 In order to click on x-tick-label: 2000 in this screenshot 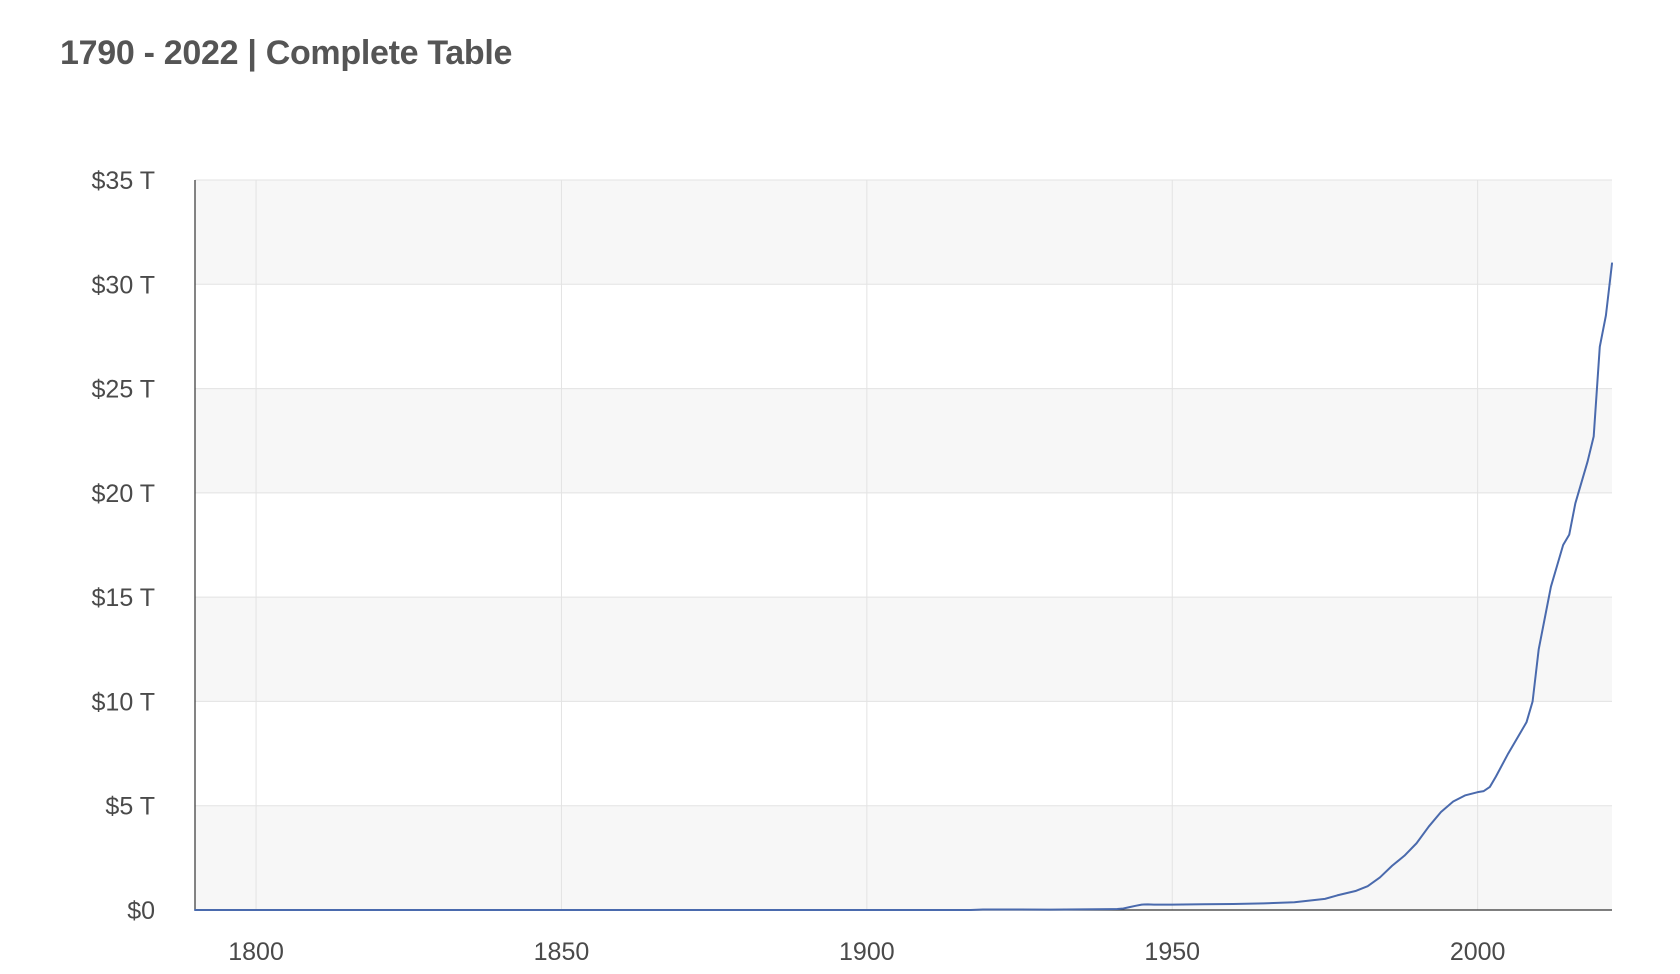, I will do `click(1478, 952)`.